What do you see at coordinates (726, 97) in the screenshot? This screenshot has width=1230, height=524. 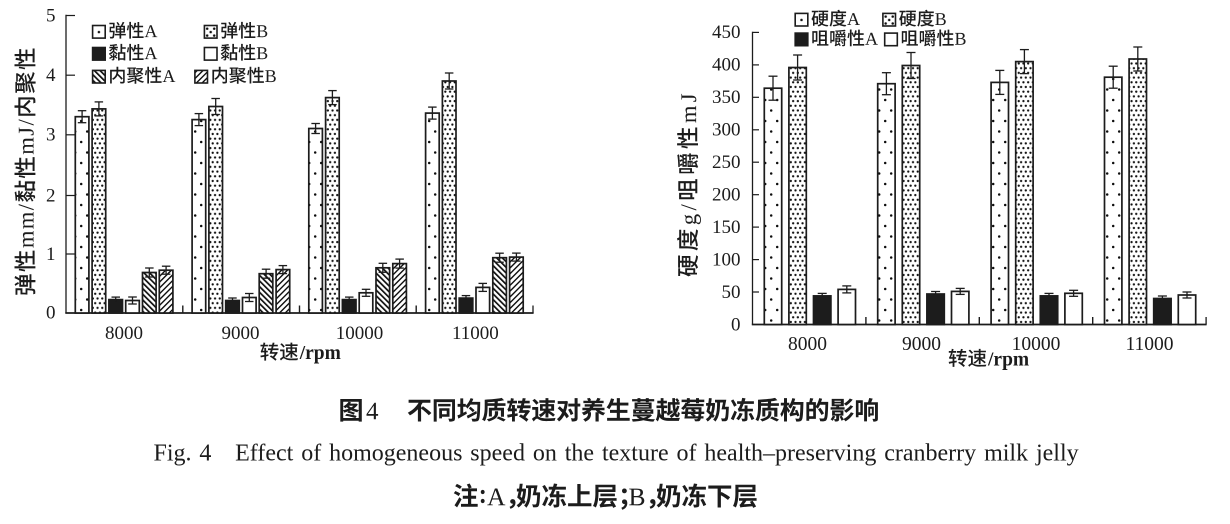 I see `svg-text: 350` at bounding box center [726, 97].